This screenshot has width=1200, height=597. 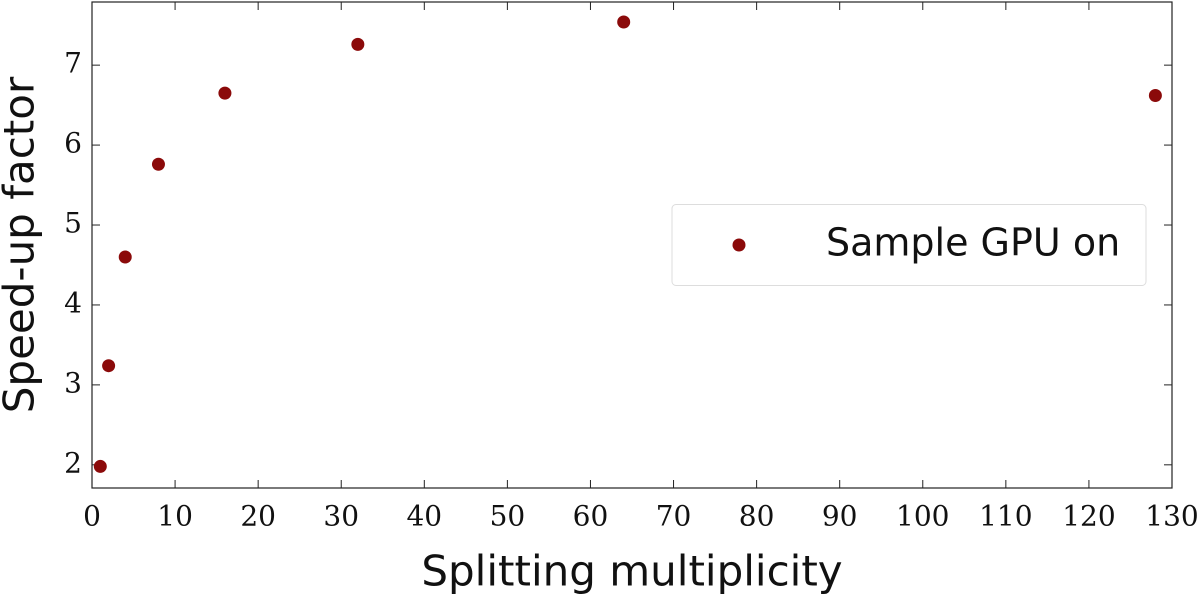 What do you see at coordinates (73, 302) in the screenshot?
I see `y-tick-label: 4` at bounding box center [73, 302].